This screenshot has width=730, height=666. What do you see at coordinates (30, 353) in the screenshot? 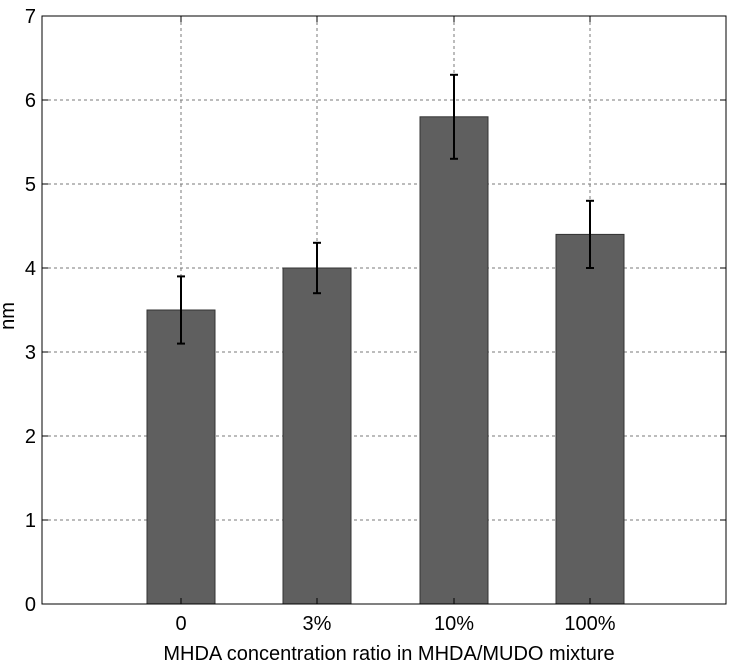
I see `y-tick-label: 3` at bounding box center [30, 353].